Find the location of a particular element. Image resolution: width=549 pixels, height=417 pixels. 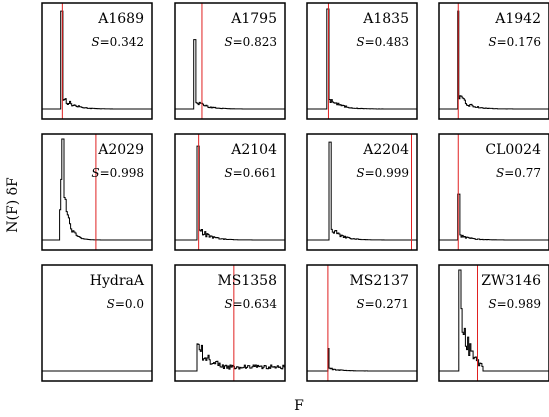

panel-a1942: A1942 S=0.176 is located at coordinates (493, 61).